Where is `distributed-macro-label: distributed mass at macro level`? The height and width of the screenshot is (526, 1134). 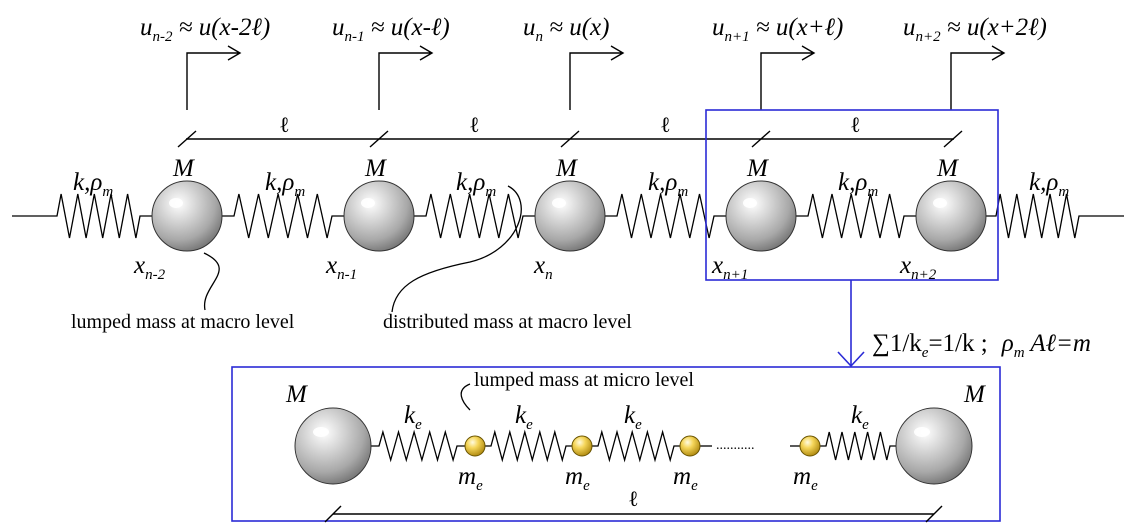
distributed-macro-label: distributed mass at macro level is located at coordinates (507, 322).